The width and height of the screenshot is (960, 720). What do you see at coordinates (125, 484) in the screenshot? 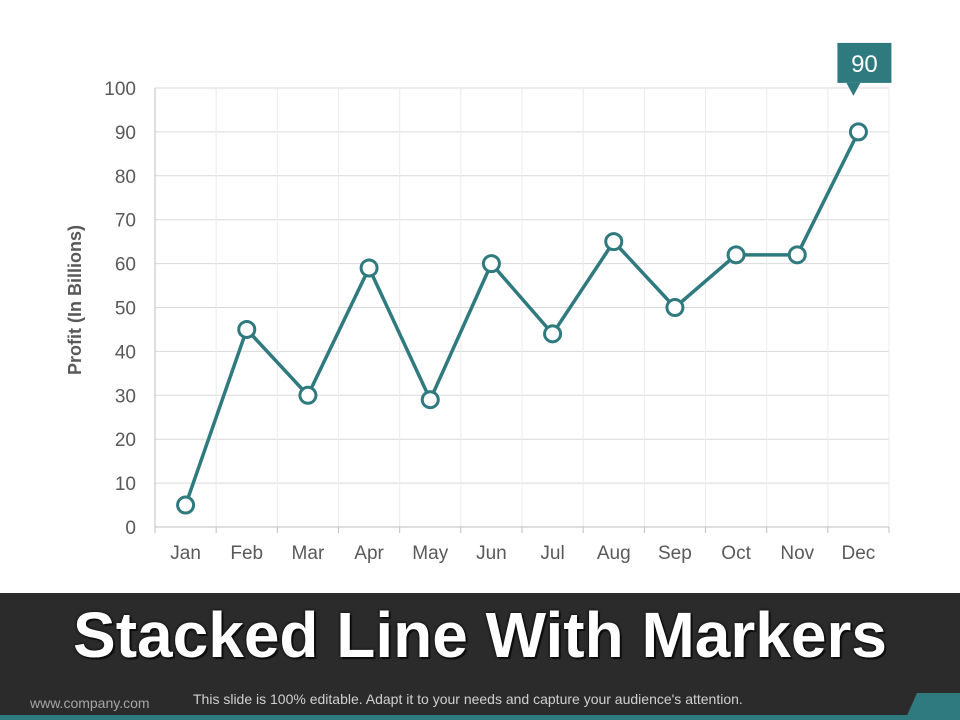
I see `y-tick-label: 10` at bounding box center [125, 484].